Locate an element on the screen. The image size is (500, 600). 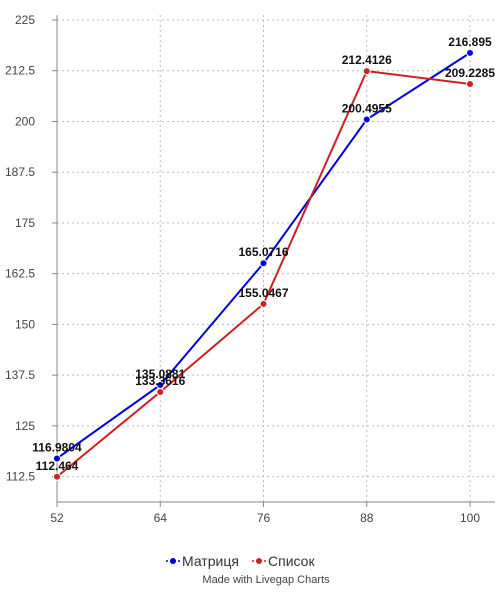
data-label: 216.895 is located at coordinates (470, 42).